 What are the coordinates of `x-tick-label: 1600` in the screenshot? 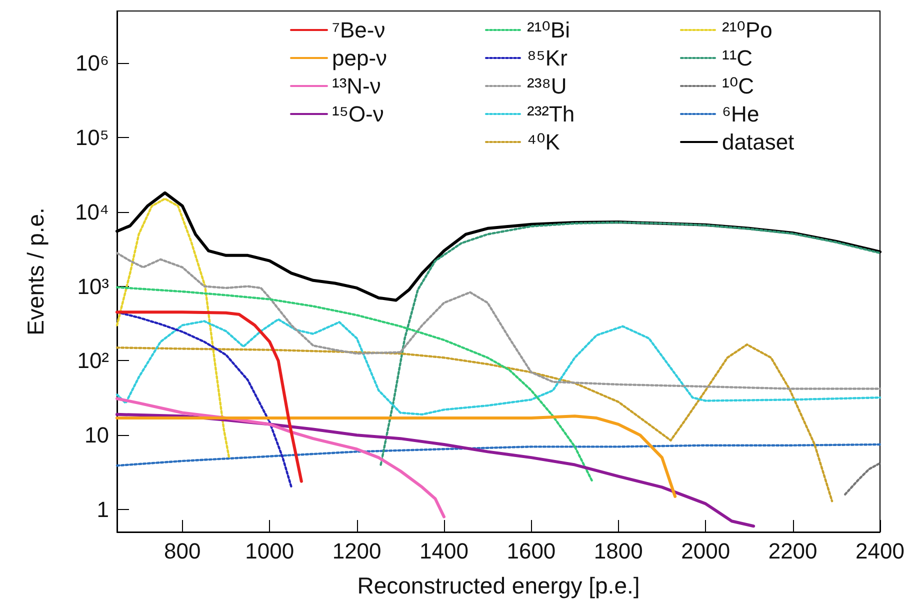 It's located at (531, 551).